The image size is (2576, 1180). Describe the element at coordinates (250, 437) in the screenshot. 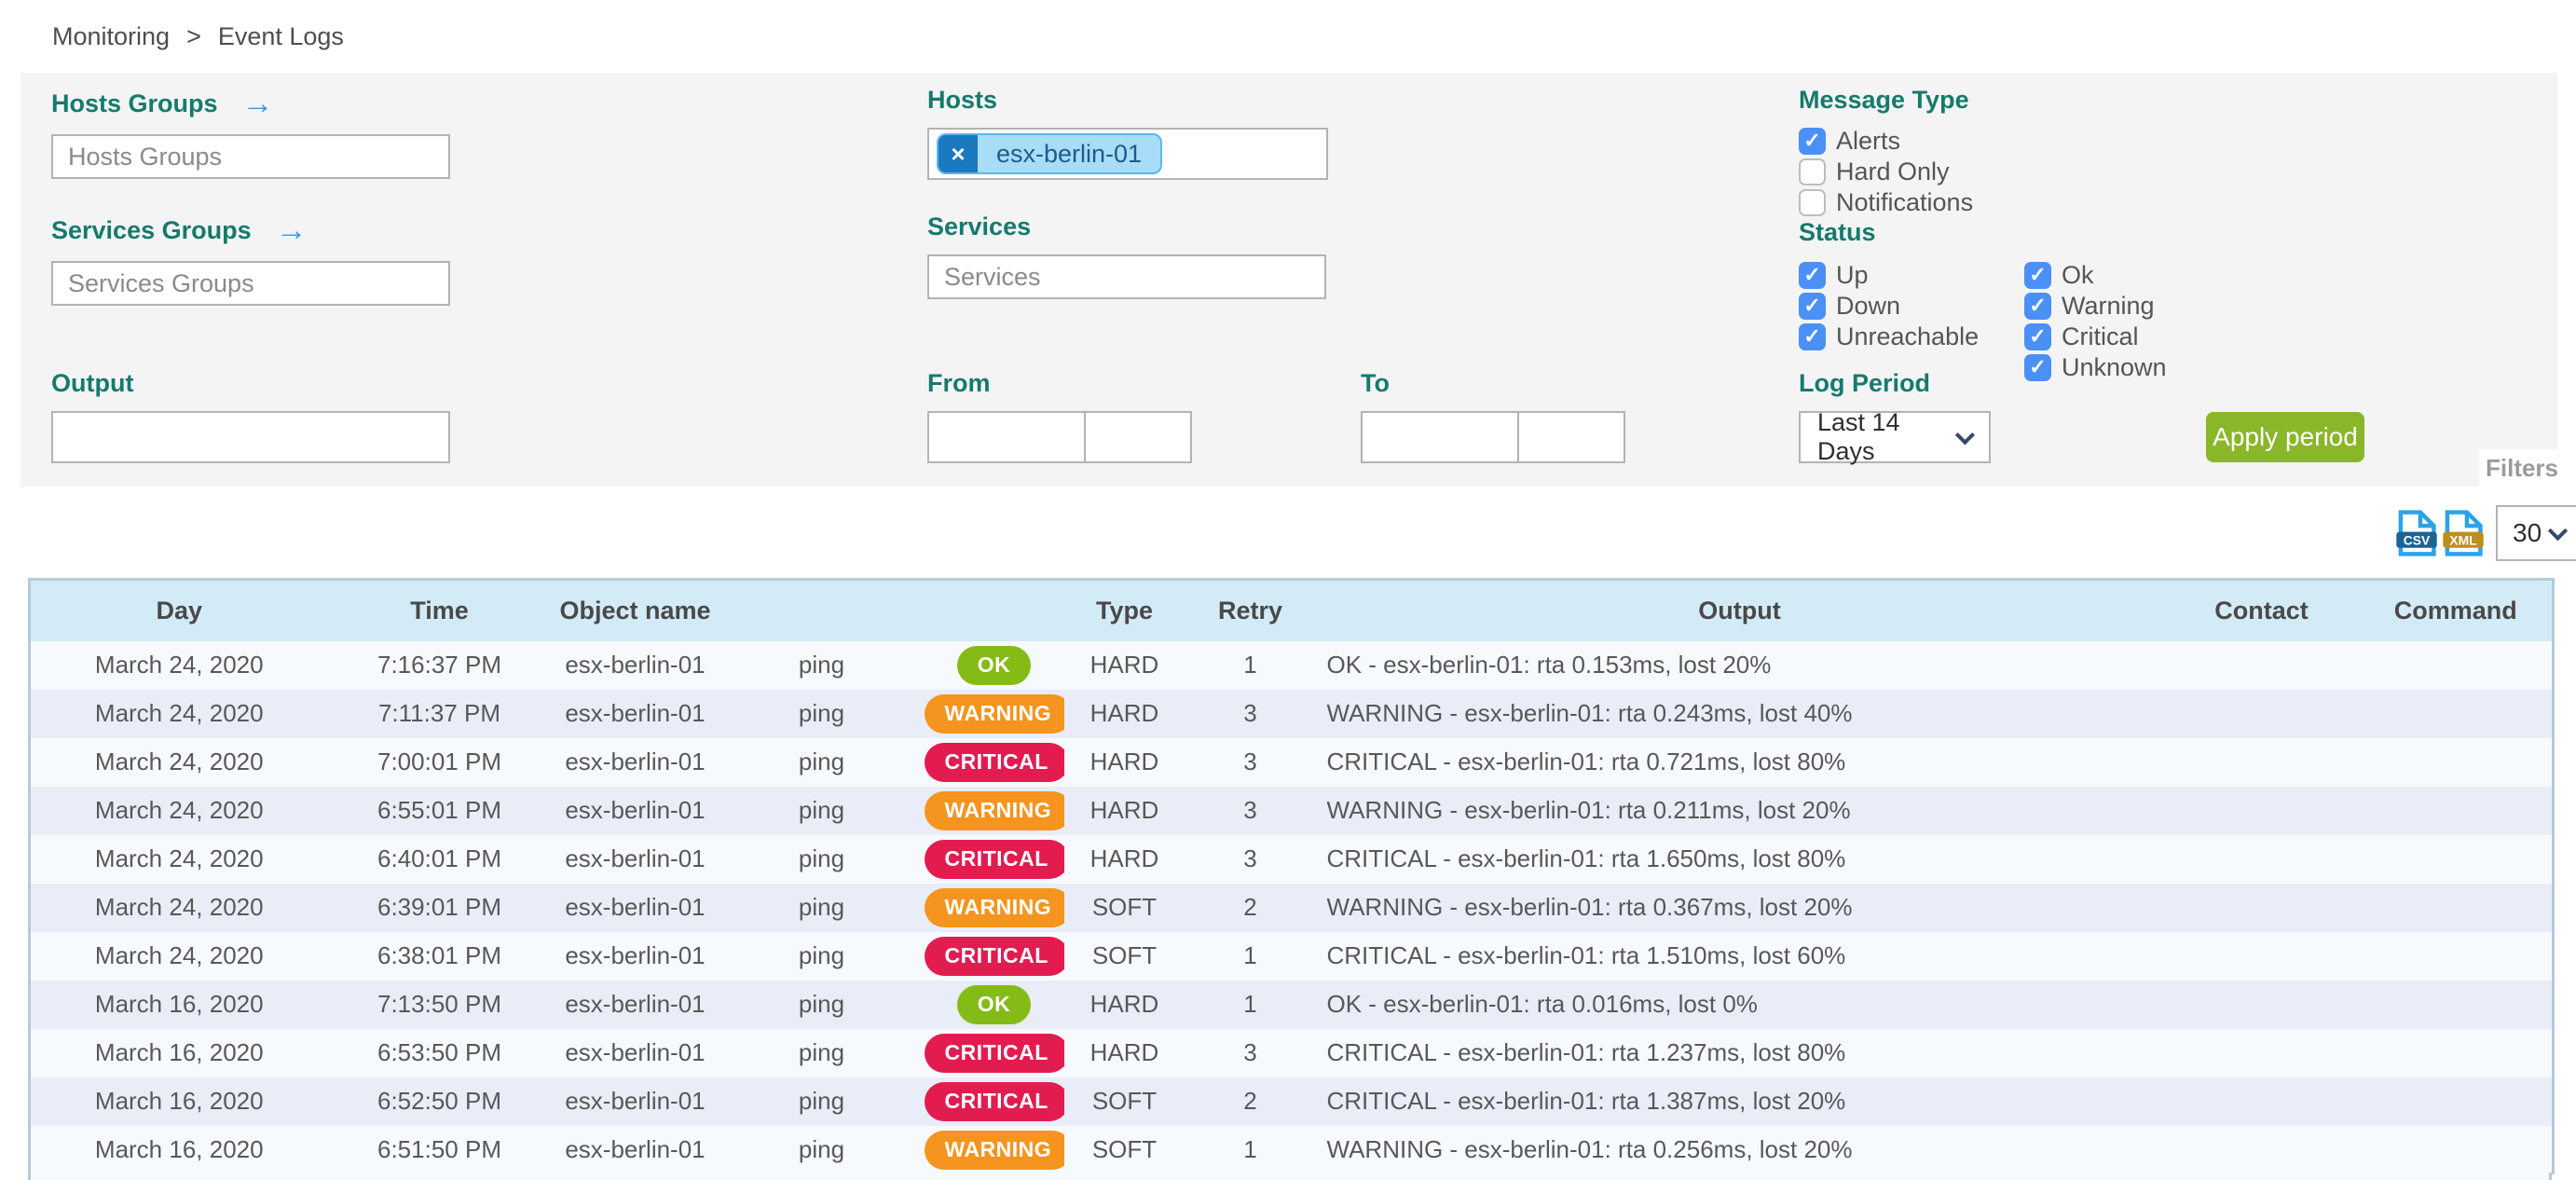

I see `output-input` at that location.